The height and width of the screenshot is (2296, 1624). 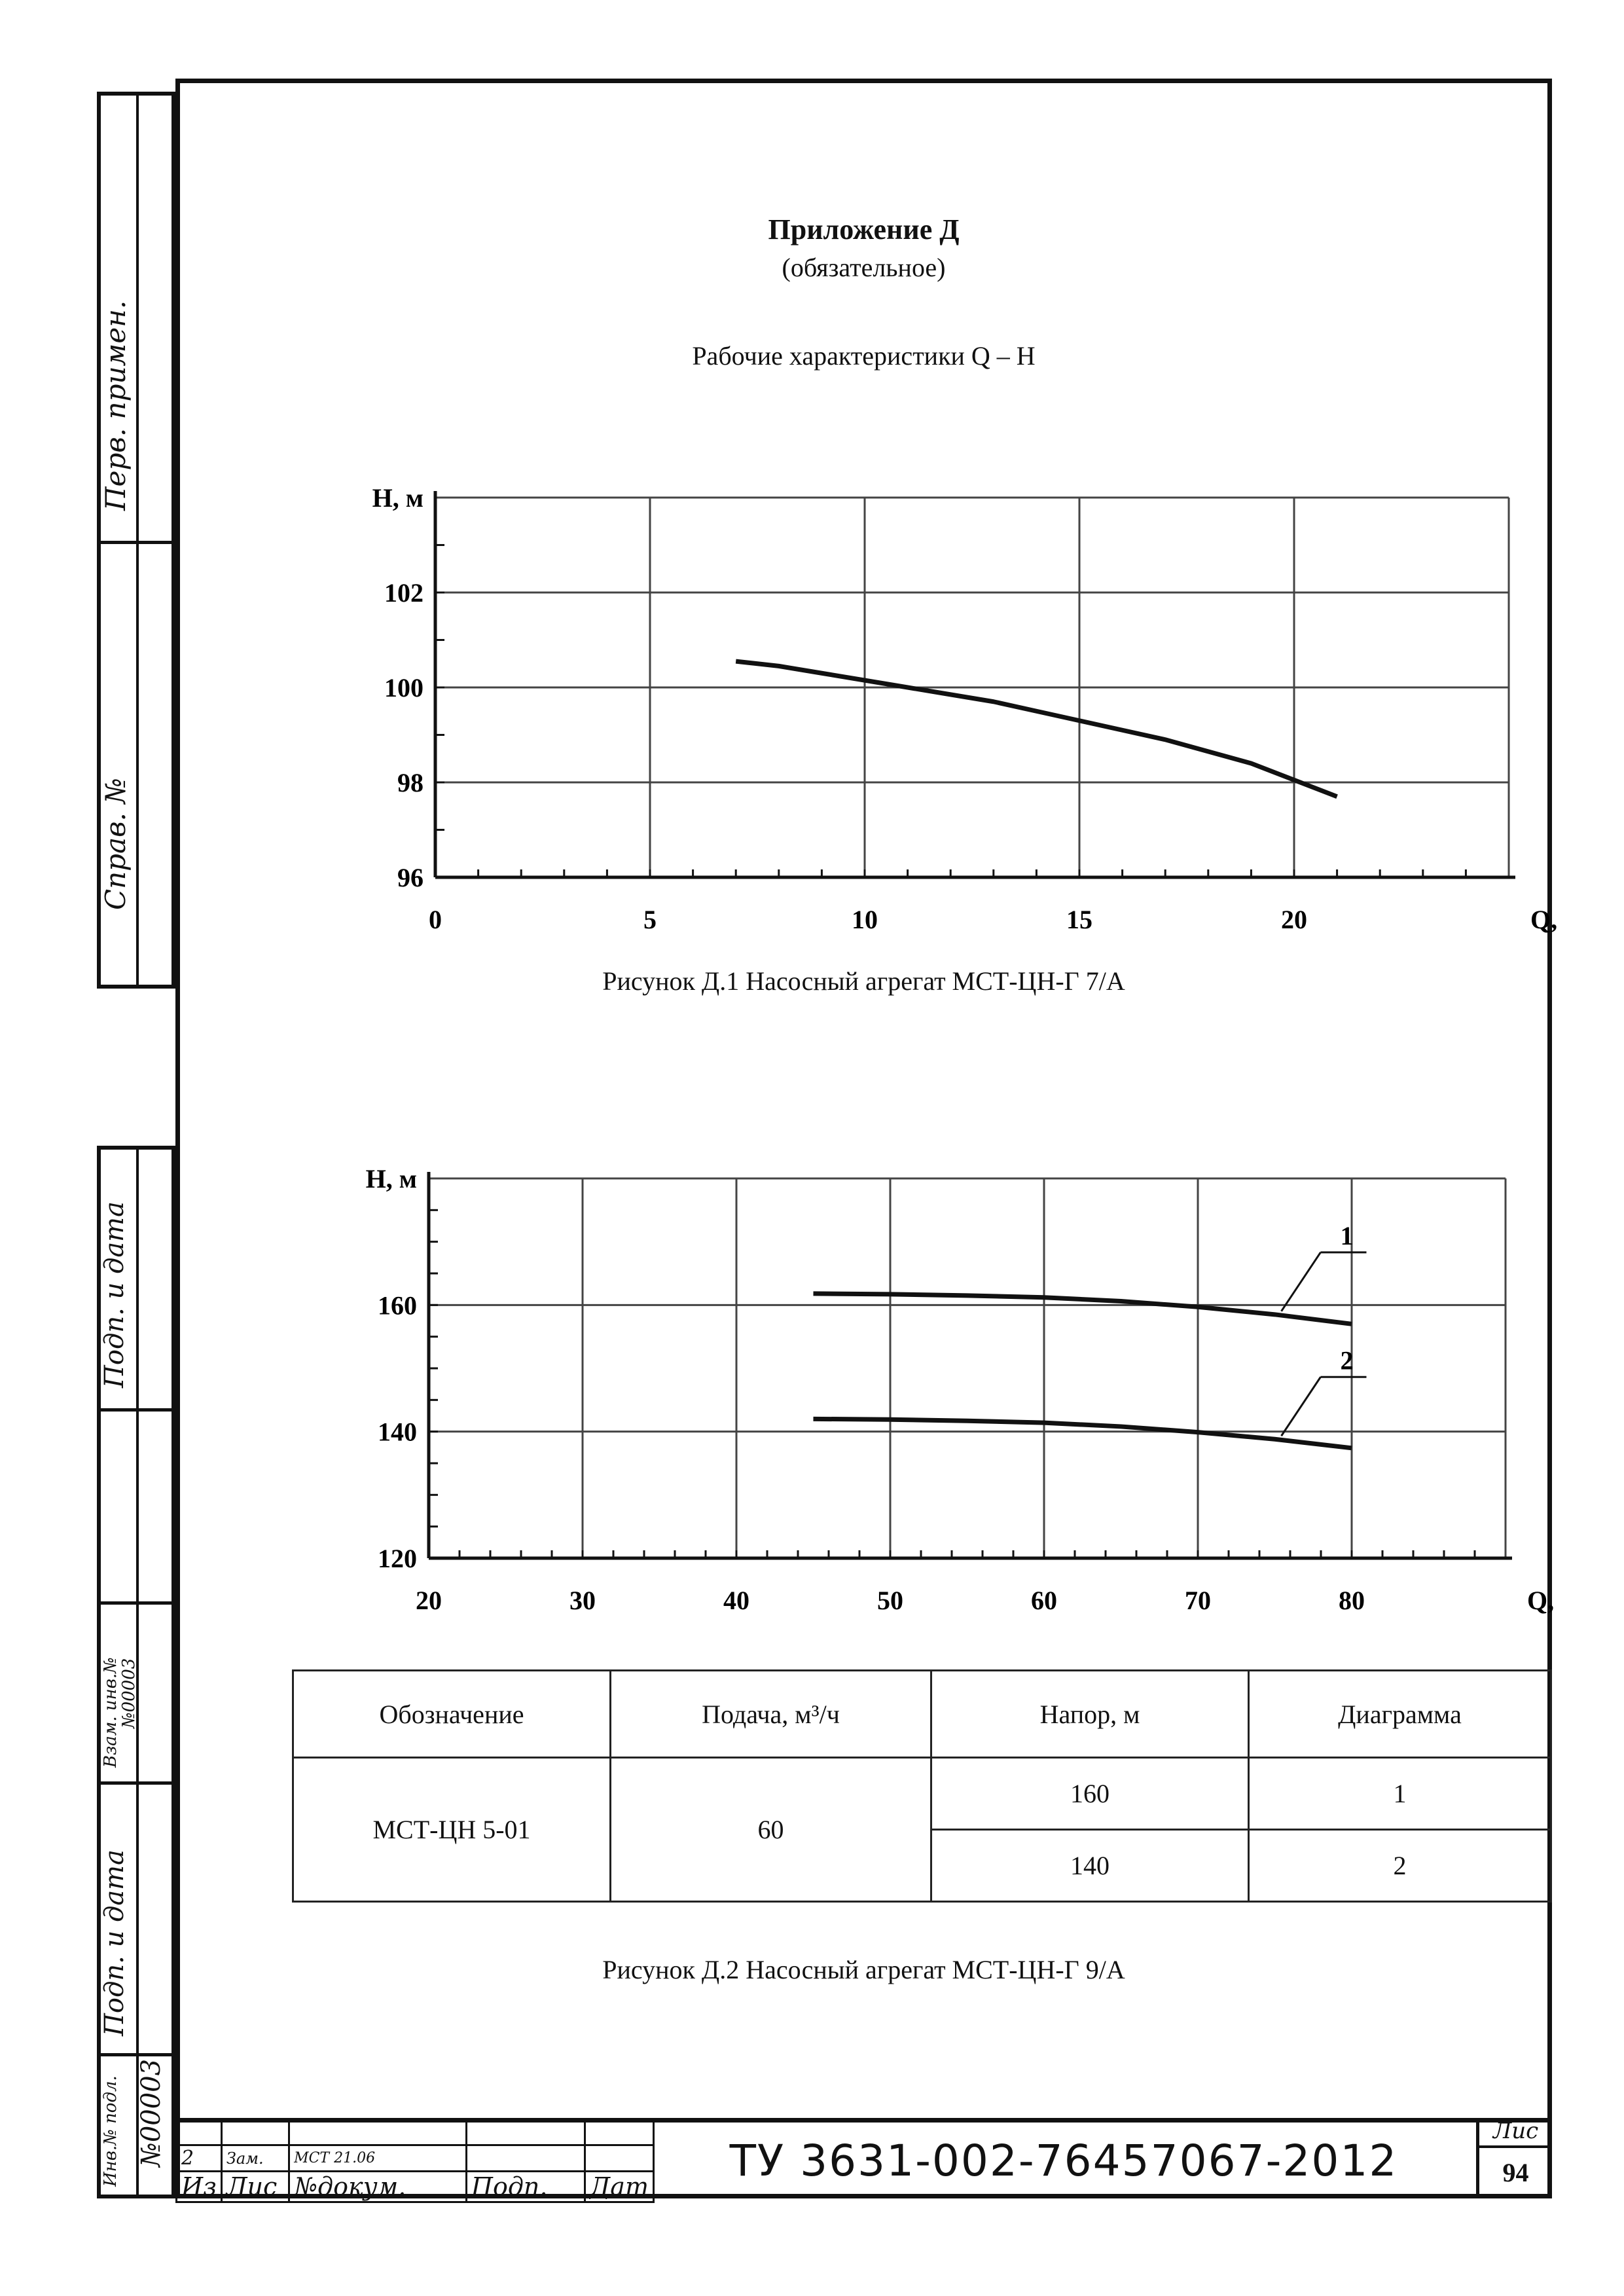 What do you see at coordinates (397, 1558) in the screenshot?
I see `y-tick-label: 120` at bounding box center [397, 1558].